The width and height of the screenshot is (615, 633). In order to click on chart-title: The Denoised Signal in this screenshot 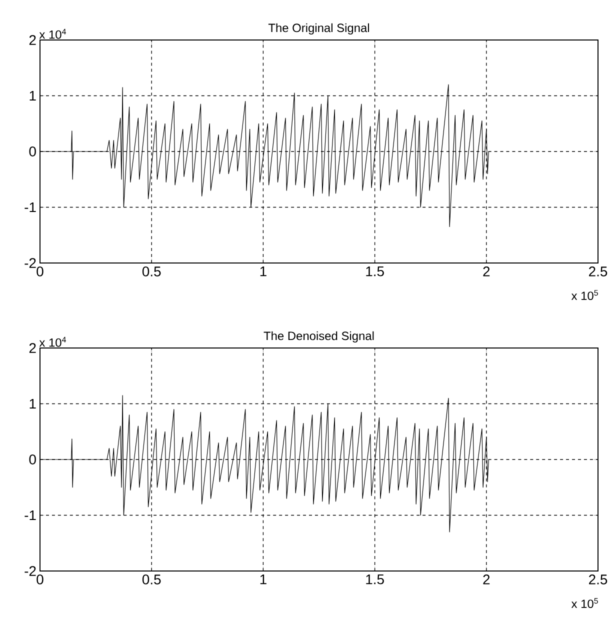, I will do `click(319, 336)`.